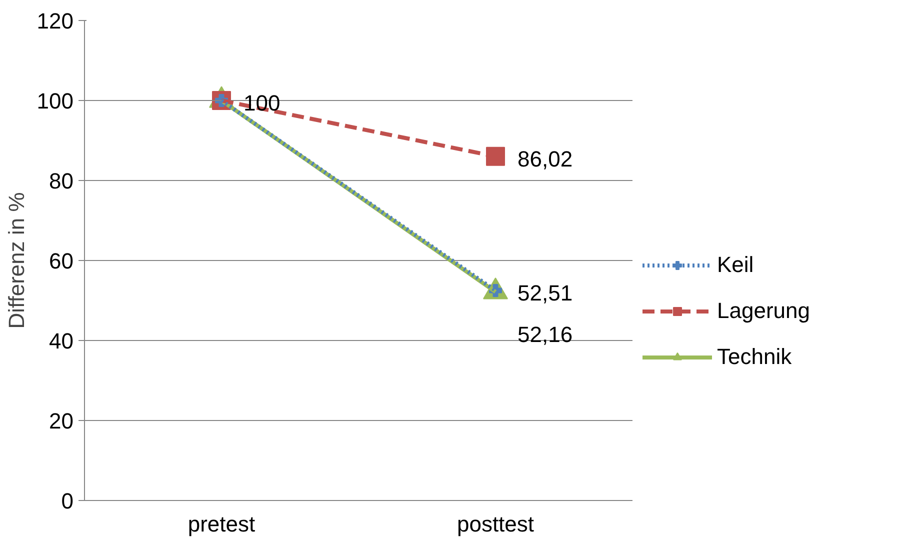 This screenshot has width=909, height=550. What do you see at coordinates (16, 260) in the screenshot?
I see `y-axis-title: Differenz in %` at bounding box center [16, 260].